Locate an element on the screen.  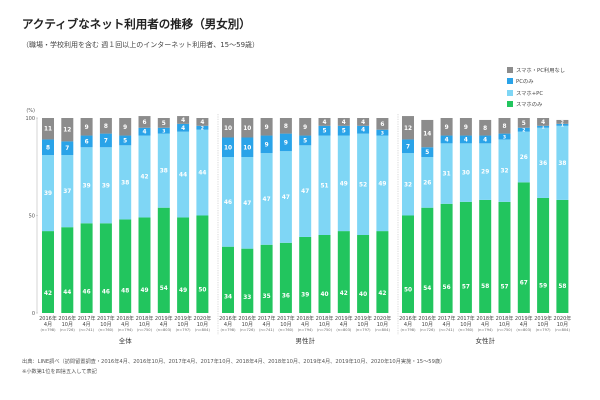
data-label-smartphone-only: 67 is located at coordinates (524, 283).